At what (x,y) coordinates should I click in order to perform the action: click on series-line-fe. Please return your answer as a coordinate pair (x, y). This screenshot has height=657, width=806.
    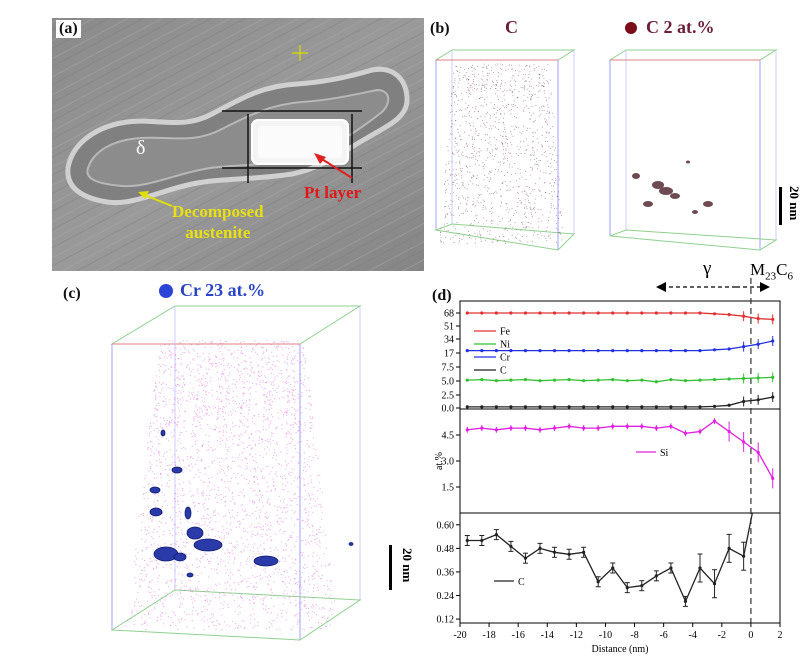
    Looking at the image, I should click on (620, 316).